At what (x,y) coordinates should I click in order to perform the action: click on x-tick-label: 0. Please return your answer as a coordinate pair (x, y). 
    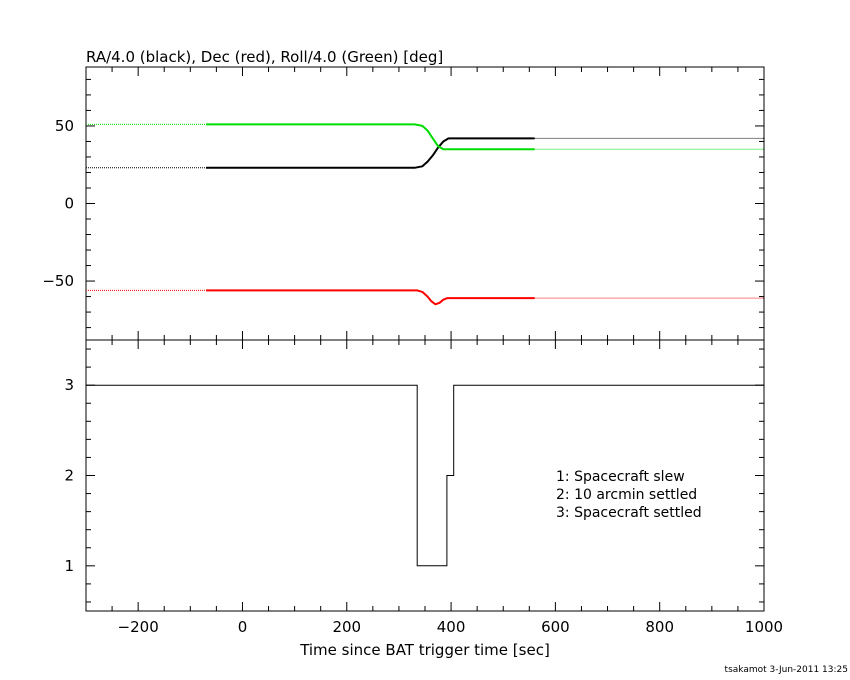
    Looking at the image, I should click on (243, 627).